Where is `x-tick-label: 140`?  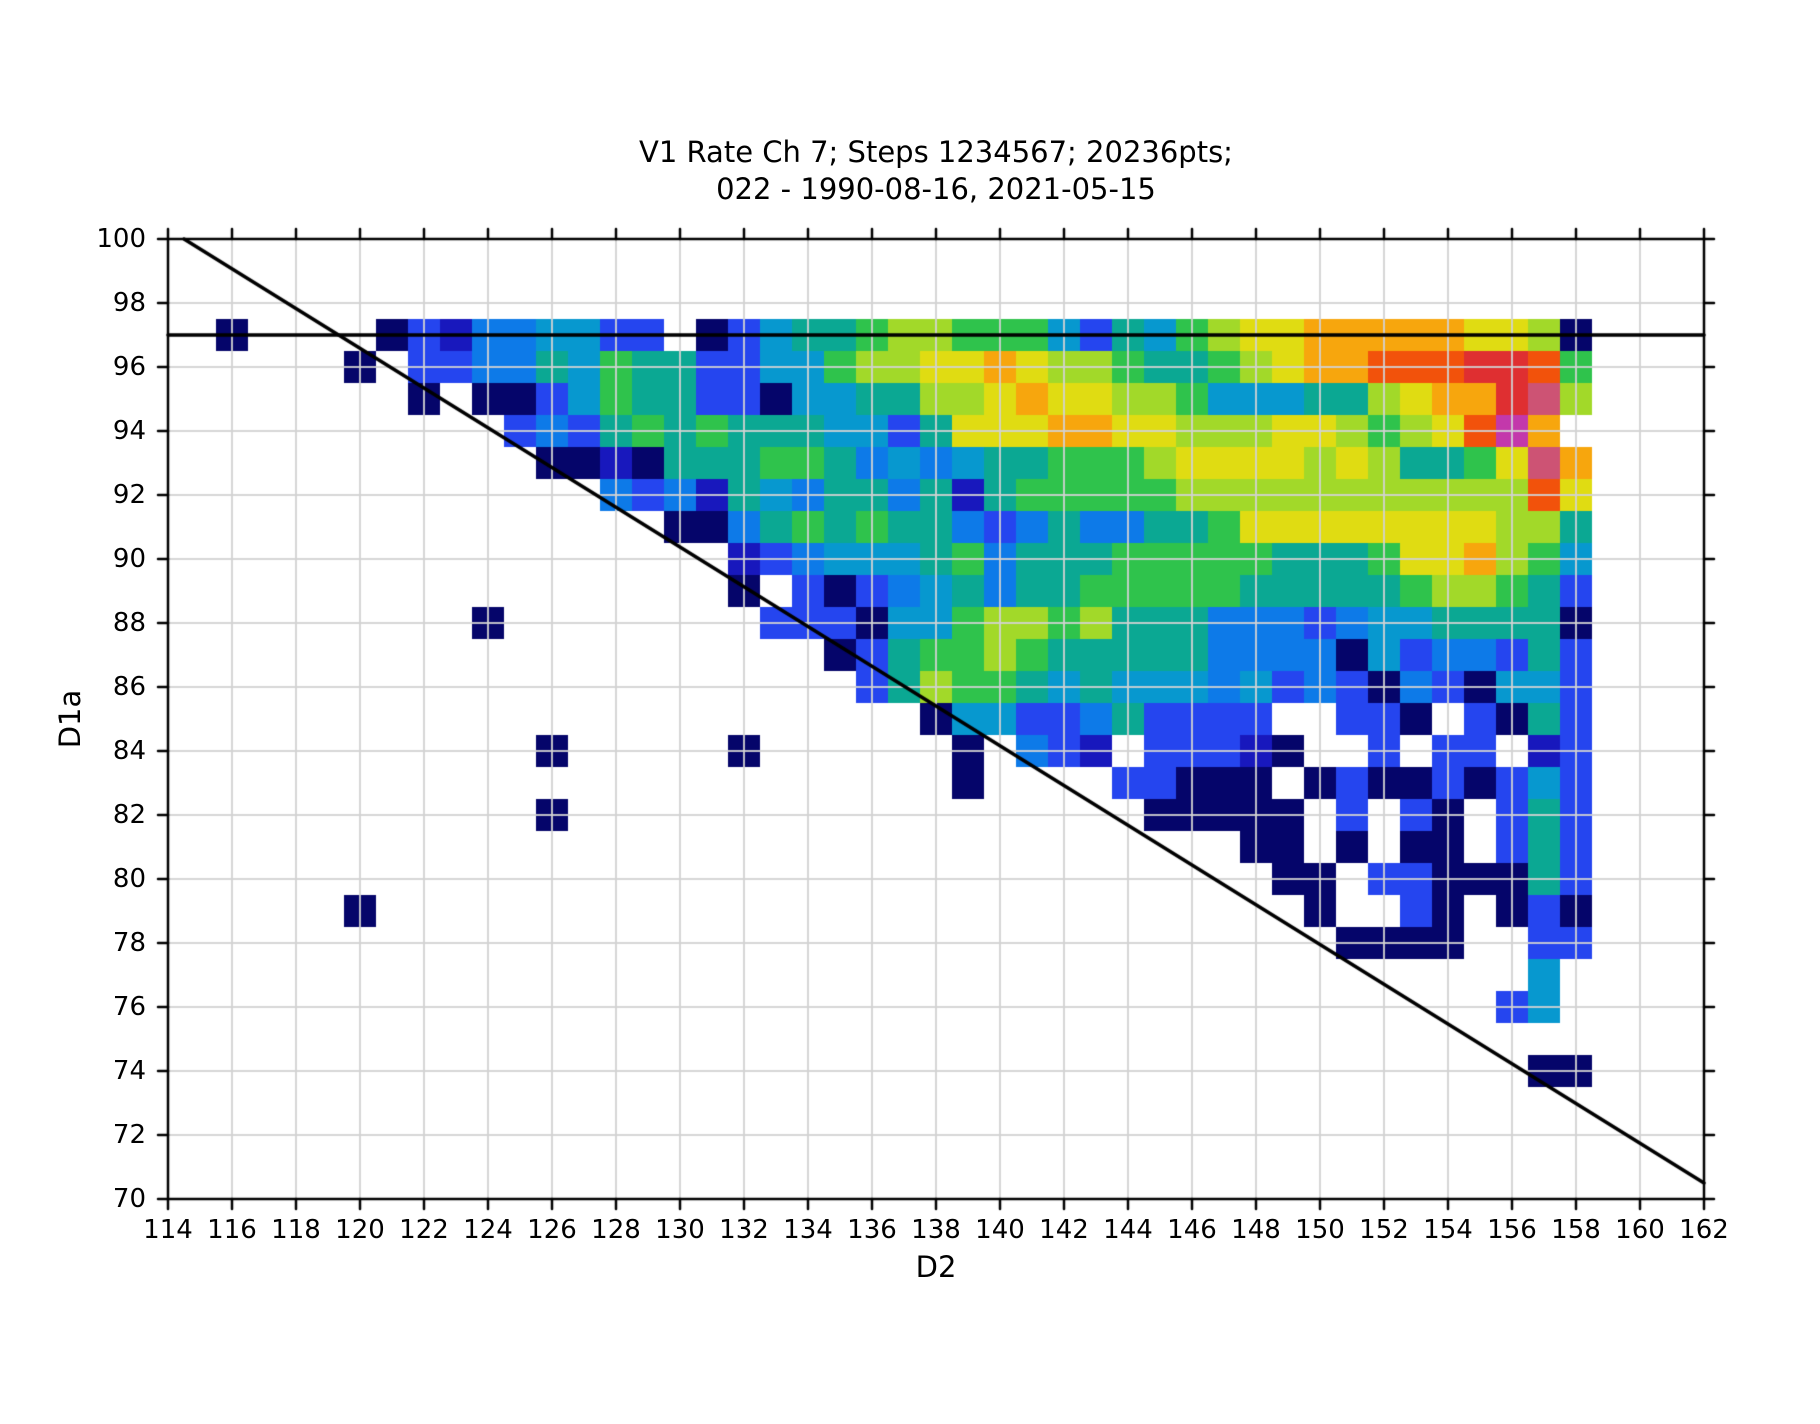
x-tick-label: 140 is located at coordinates (1000, 1230).